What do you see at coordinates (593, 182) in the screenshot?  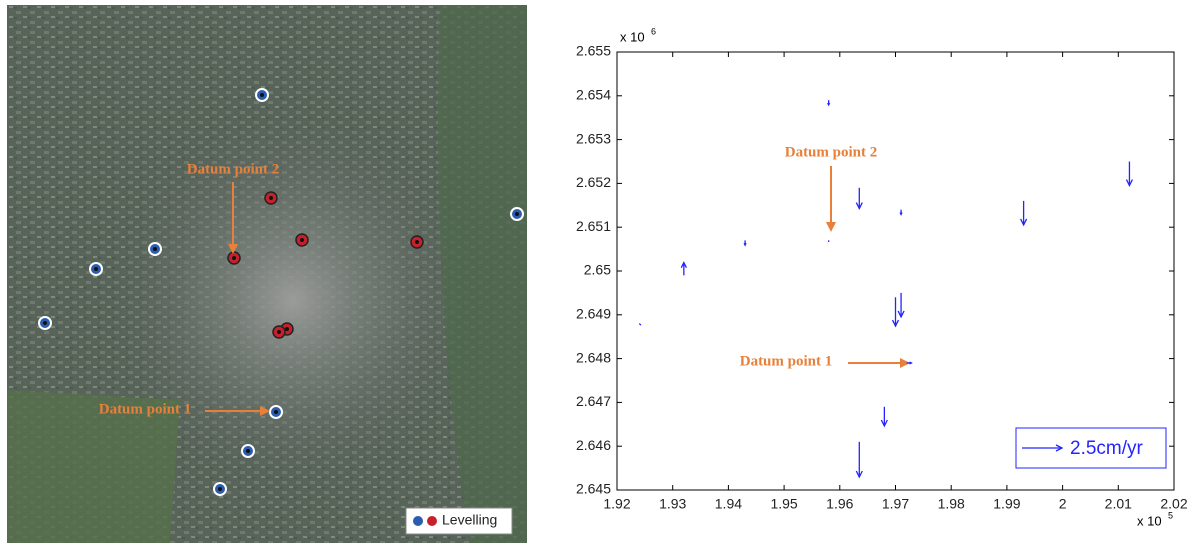 I see `y-tick-label: 2.652` at bounding box center [593, 182].